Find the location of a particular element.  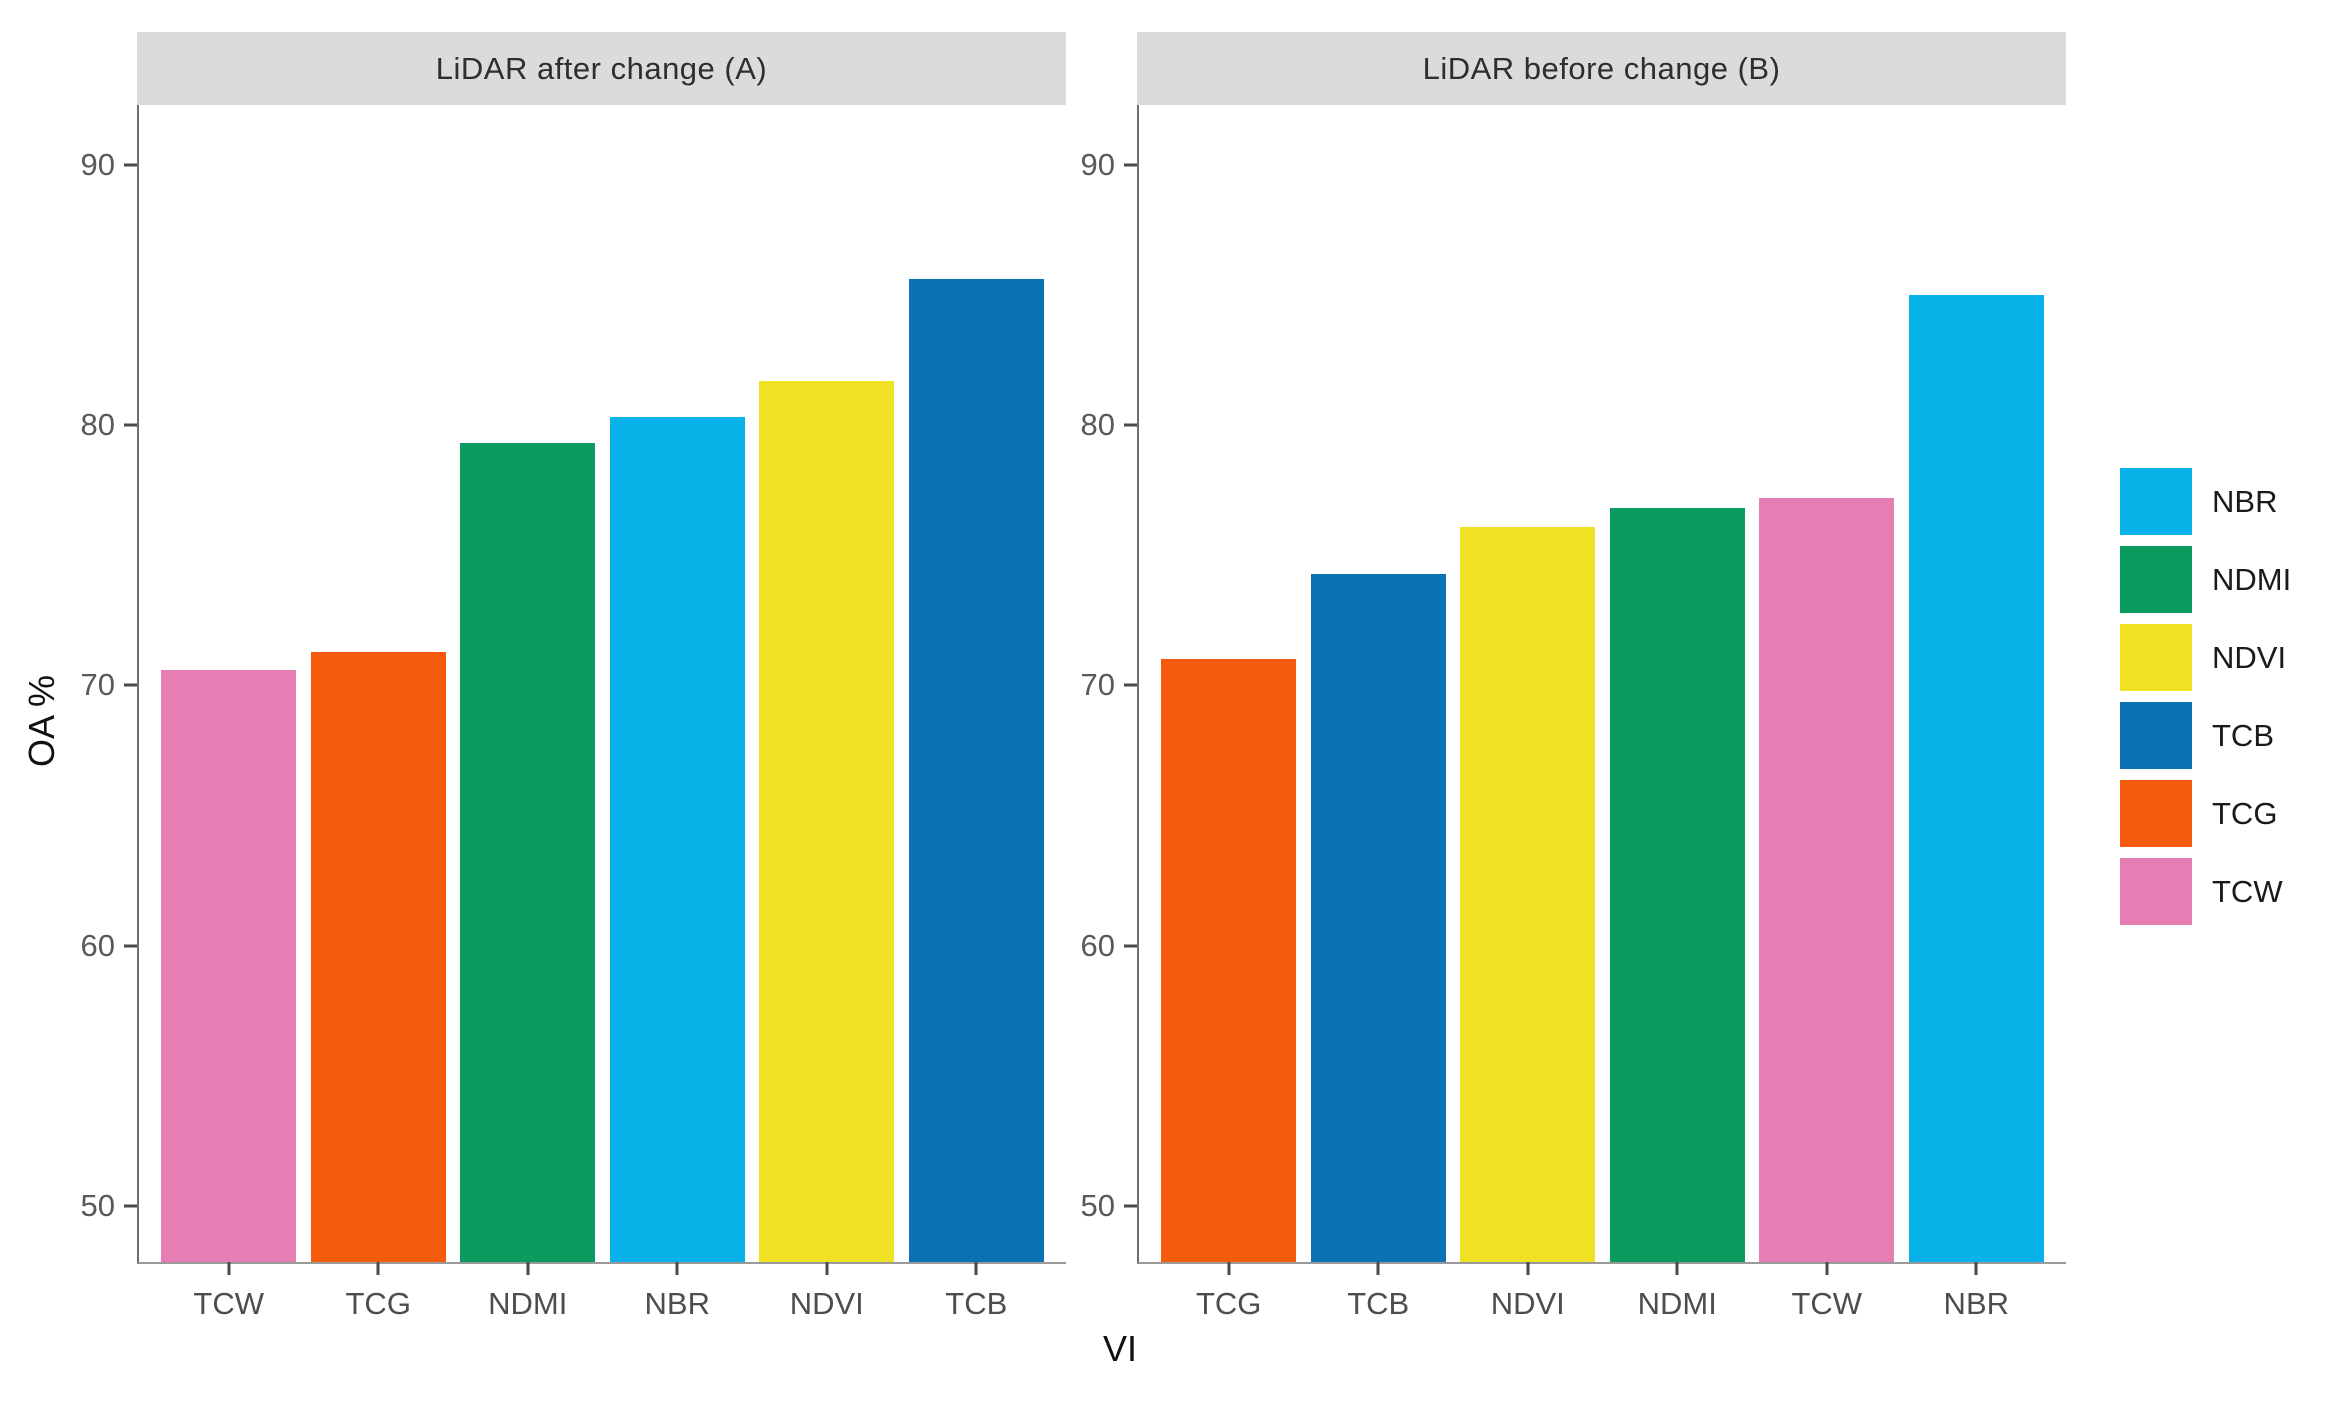

facet-strip: LiDAR before change (B) is located at coordinates (1601, 68).